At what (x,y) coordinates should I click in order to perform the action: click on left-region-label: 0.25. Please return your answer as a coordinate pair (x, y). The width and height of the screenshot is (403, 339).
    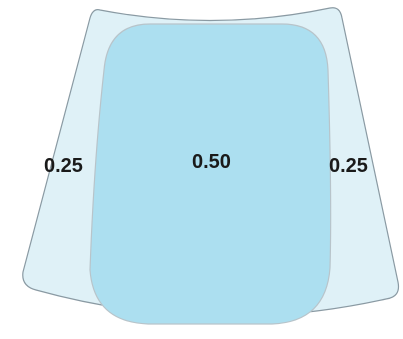
    Looking at the image, I should click on (63, 166).